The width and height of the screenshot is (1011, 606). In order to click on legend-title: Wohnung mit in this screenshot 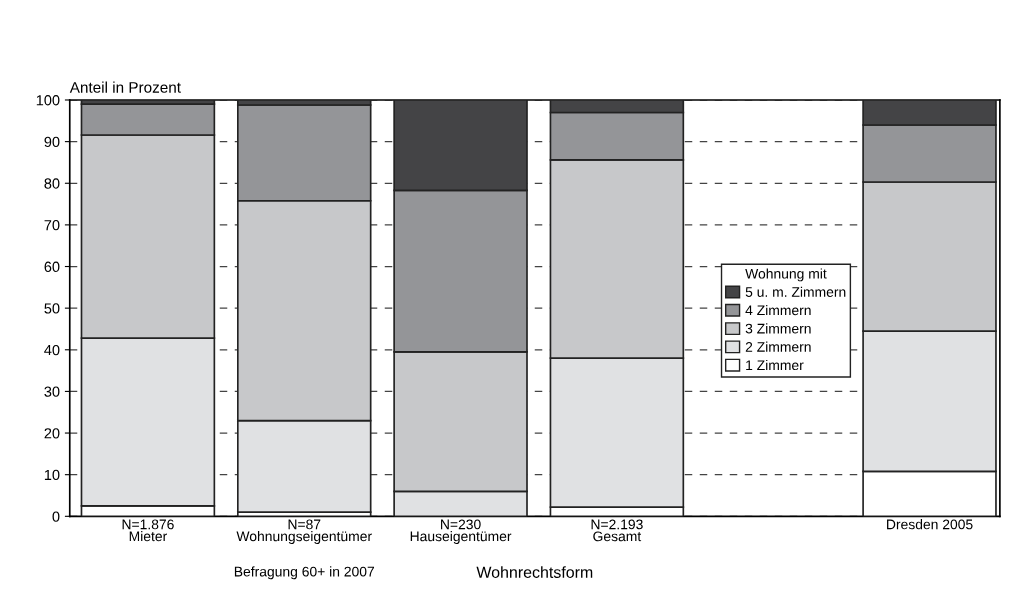, I will do `click(786, 275)`.